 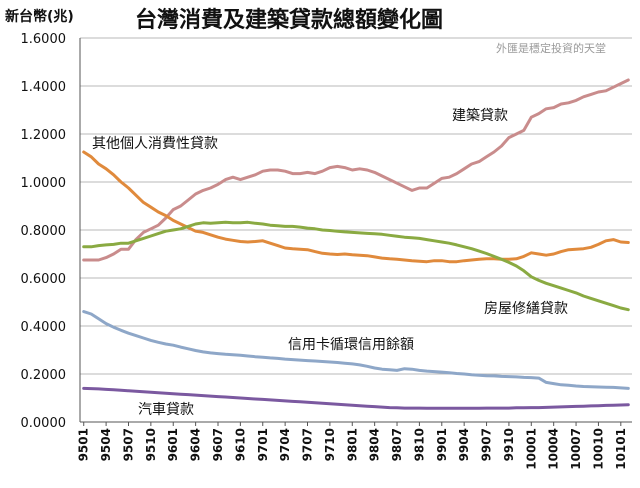 What do you see at coordinates (44, 423) in the screenshot?
I see `y-tick-label: 0.0000` at bounding box center [44, 423].